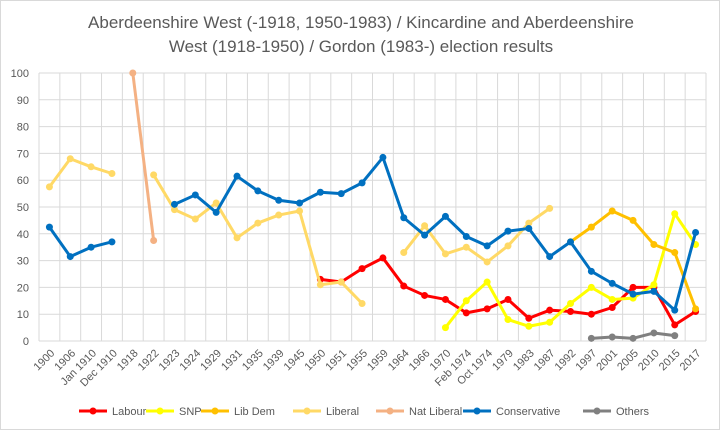 Image resolution: width=720 pixels, height=430 pixels. What do you see at coordinates (357, 360) in the screenshot?
I see `x-tick-label: 1955` at bounding box center [357, 360].